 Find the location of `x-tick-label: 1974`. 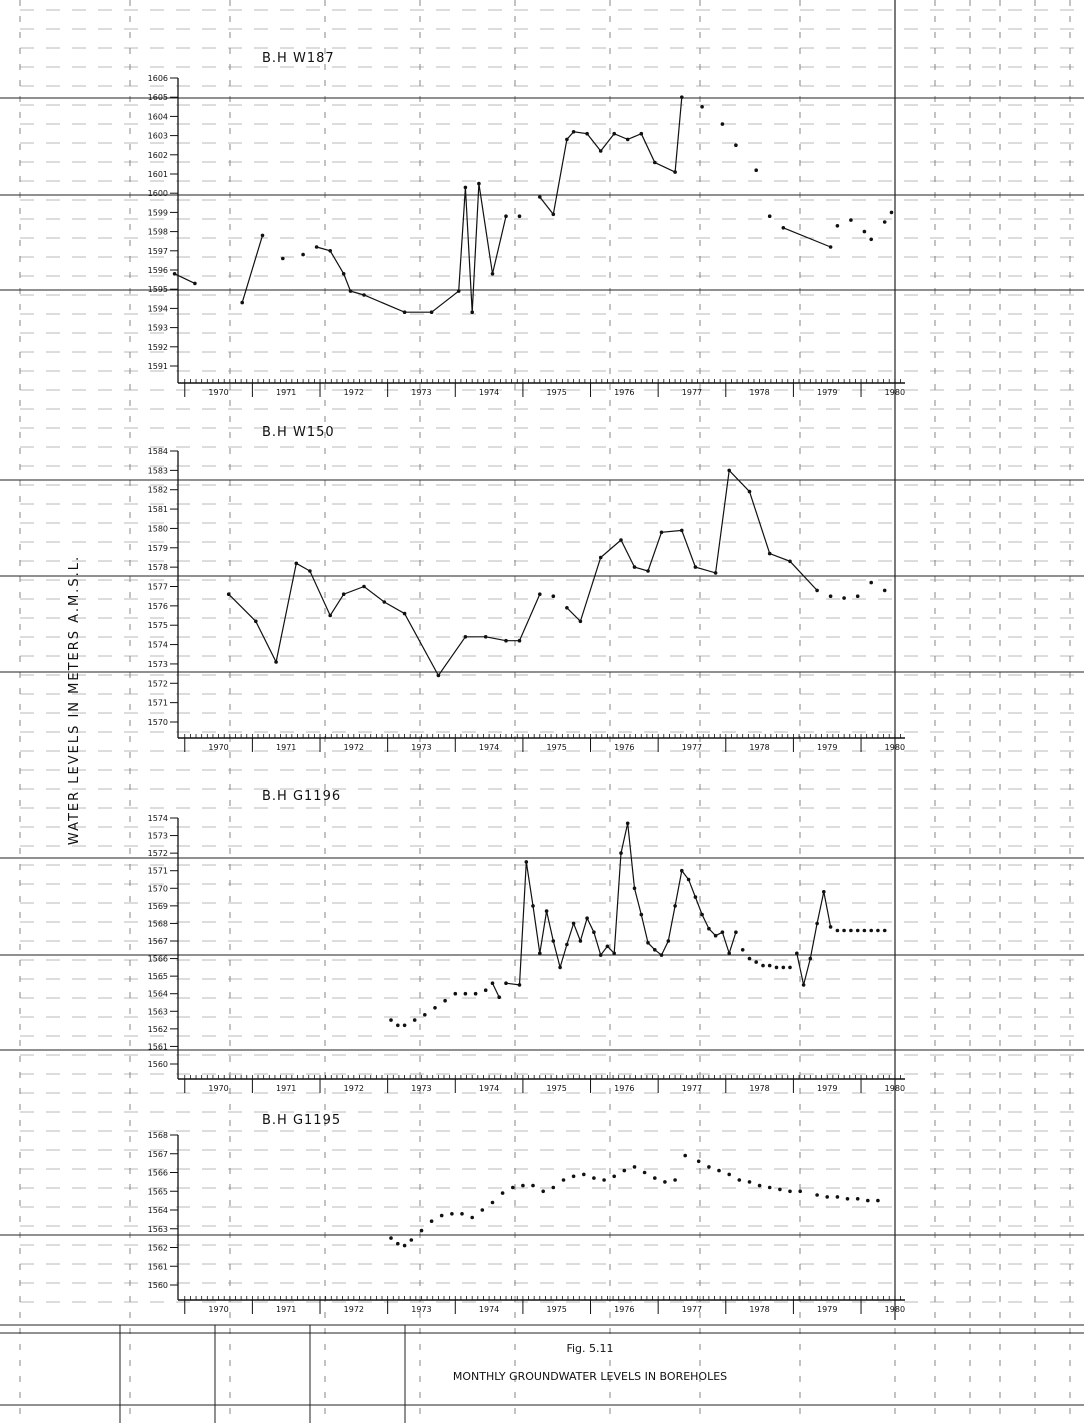

x-tick-label: 1974 is located at coordinates (489, 392).